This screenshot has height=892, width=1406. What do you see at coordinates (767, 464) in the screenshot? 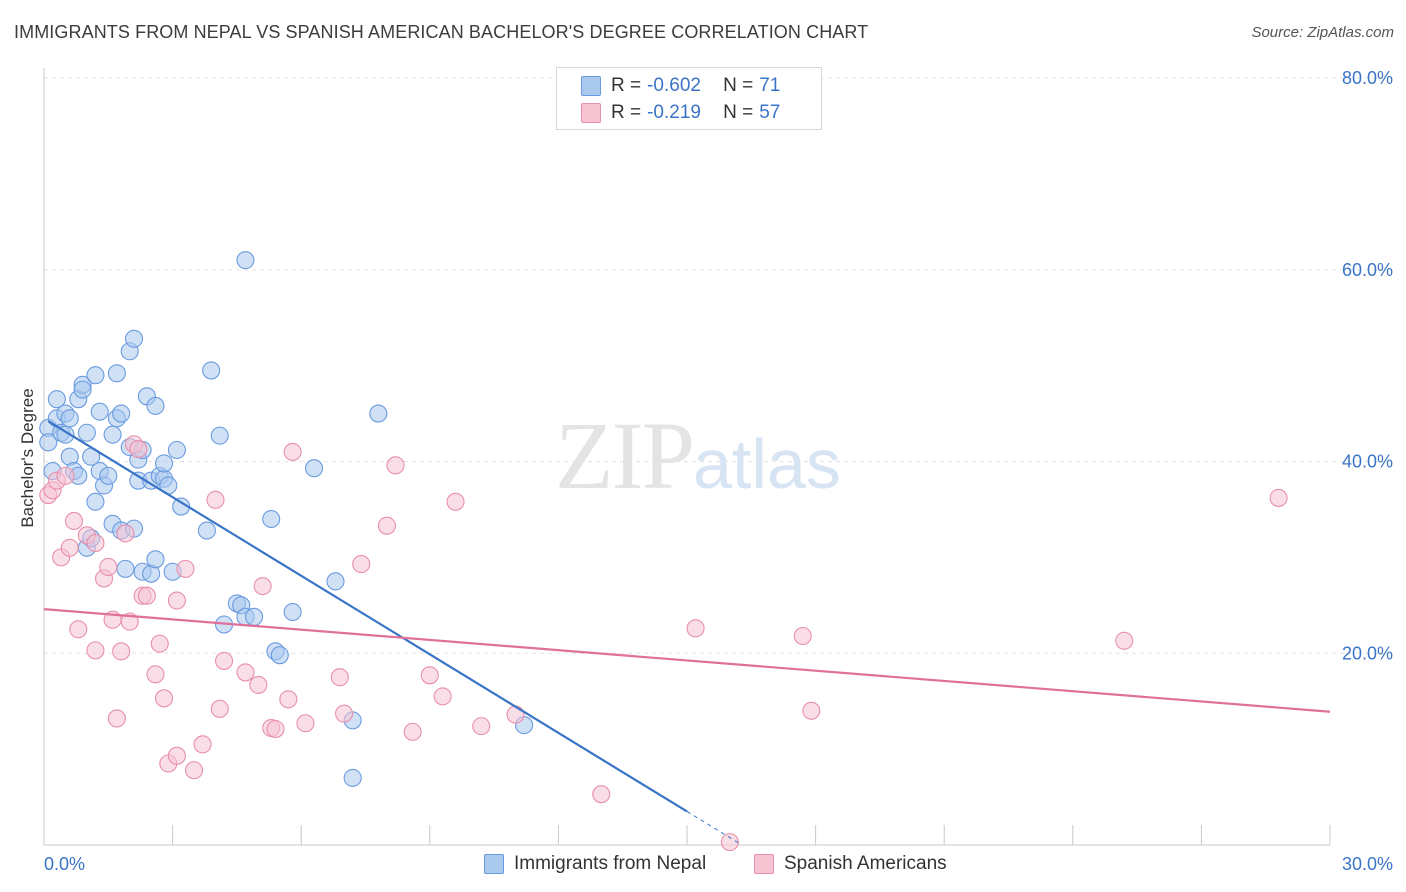
I see `watermark-atlas: atlas` at bounding box center [767, 464].